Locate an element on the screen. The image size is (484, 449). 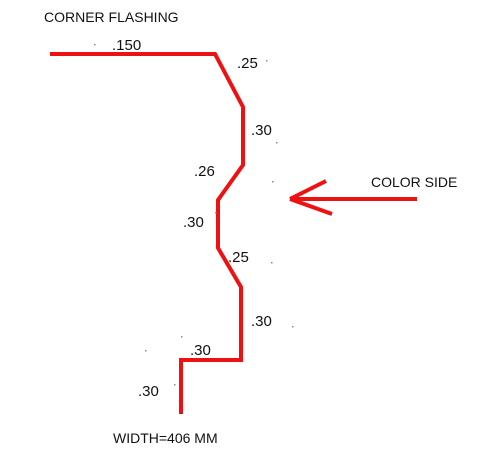
color-side-arrow is located at coordinates (353, 197).